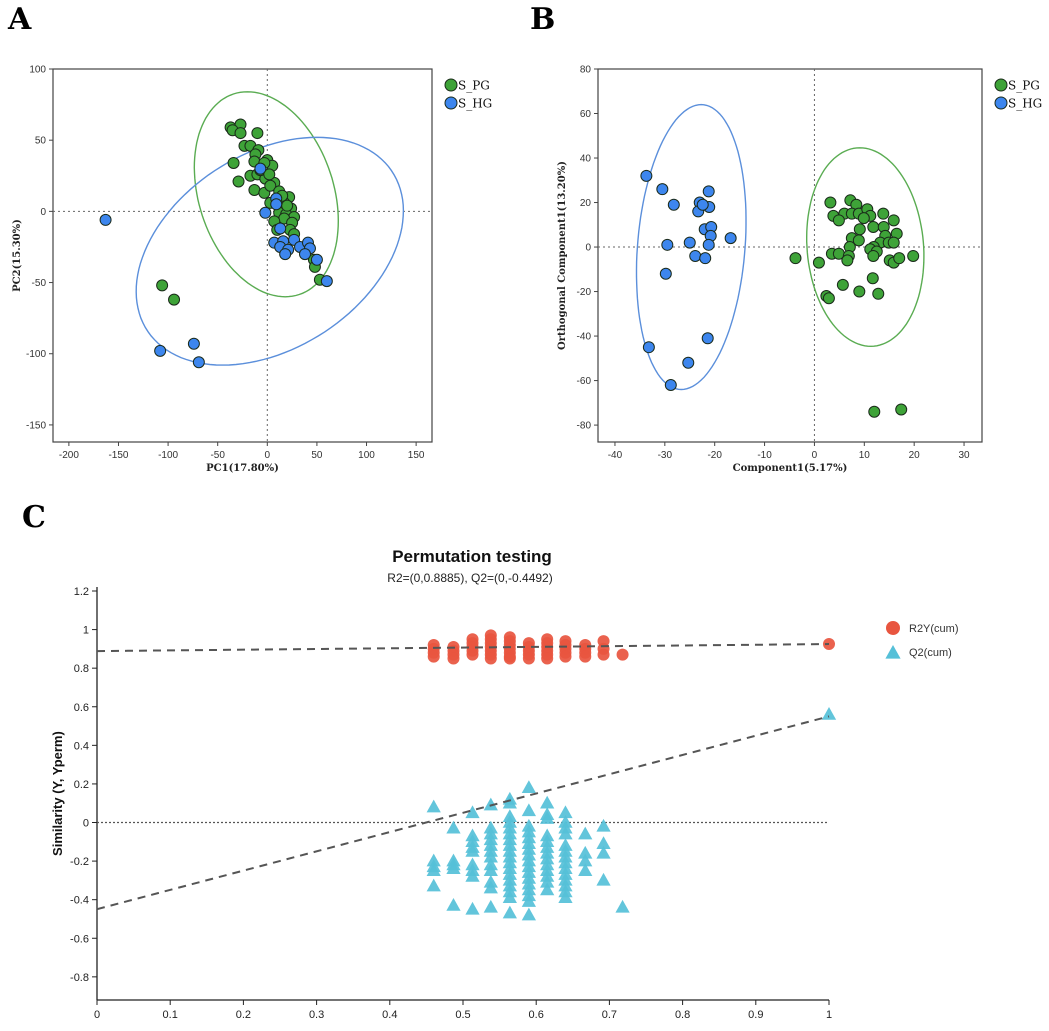 The width and height of the screenshot is (1049, 1031). What do you see at coordinates (865, 455) in the screenshot?
I see `panel-b-x-tick-label: 10` at bounding box center [865, 455].